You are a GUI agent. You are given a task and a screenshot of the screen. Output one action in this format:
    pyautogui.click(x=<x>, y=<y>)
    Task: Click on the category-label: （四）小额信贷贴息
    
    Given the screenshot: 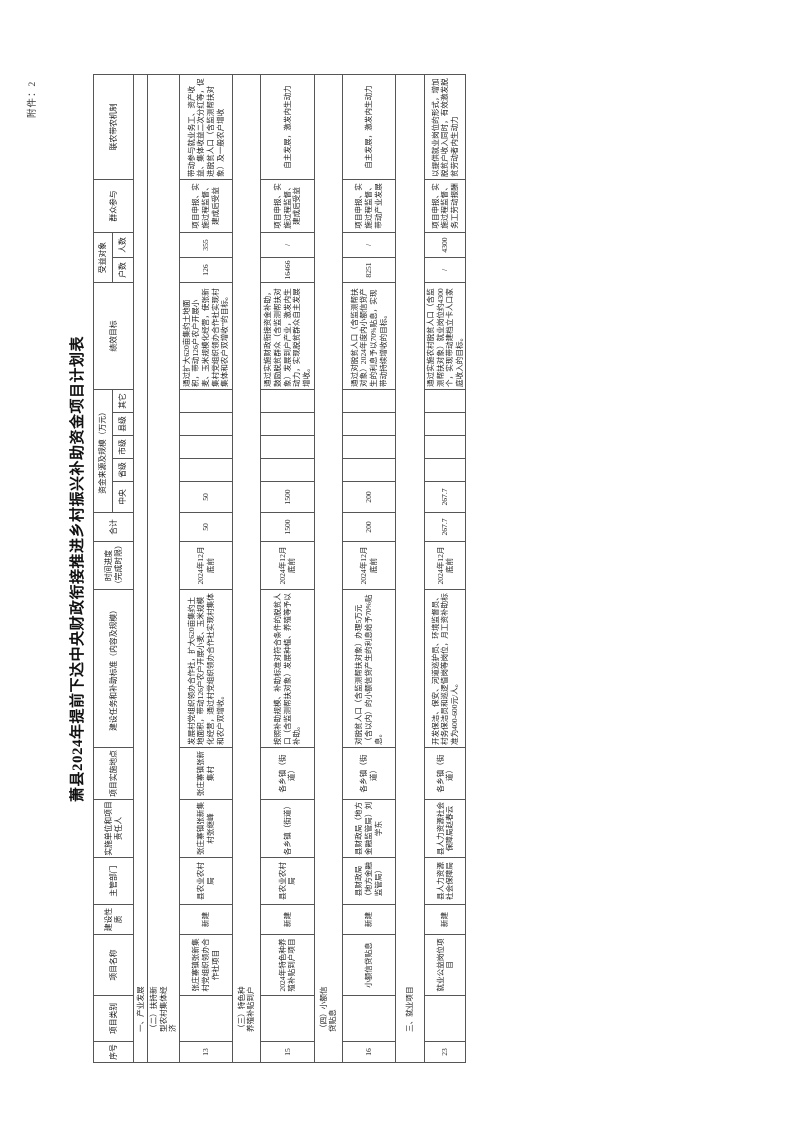 What is the action you would take?
    pyautogui.click(x=328, y=1009)
    